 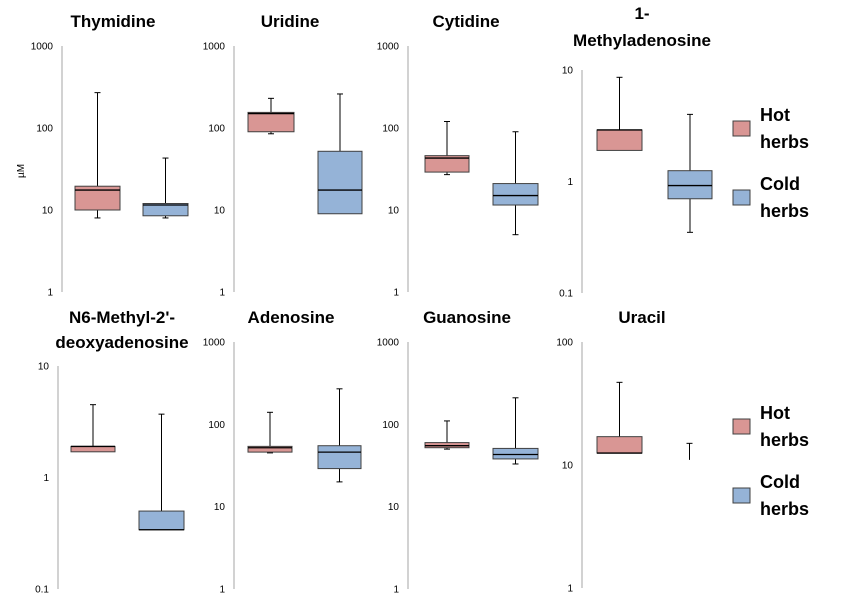 I want to click on panel-n6-methyl-2-deoxyadenosine: N6-Methyl-2'- deoxyadenosine 0.1 1 10, so click(x=112, y=452).